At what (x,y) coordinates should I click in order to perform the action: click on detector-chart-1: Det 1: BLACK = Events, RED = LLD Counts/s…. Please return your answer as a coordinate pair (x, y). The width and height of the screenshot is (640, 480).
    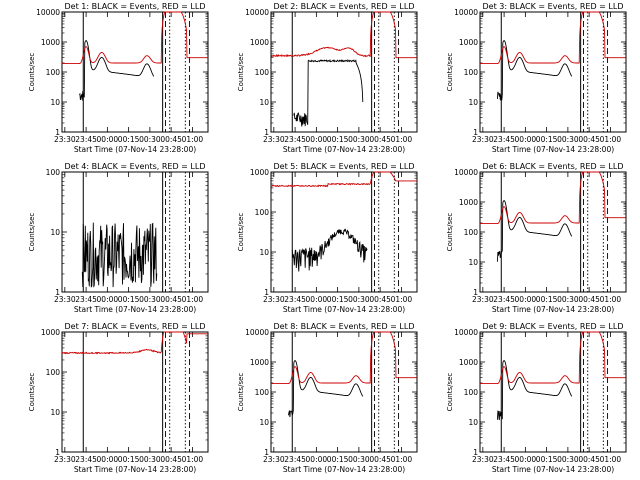
    Looking at the image, I should click on (118, 78).